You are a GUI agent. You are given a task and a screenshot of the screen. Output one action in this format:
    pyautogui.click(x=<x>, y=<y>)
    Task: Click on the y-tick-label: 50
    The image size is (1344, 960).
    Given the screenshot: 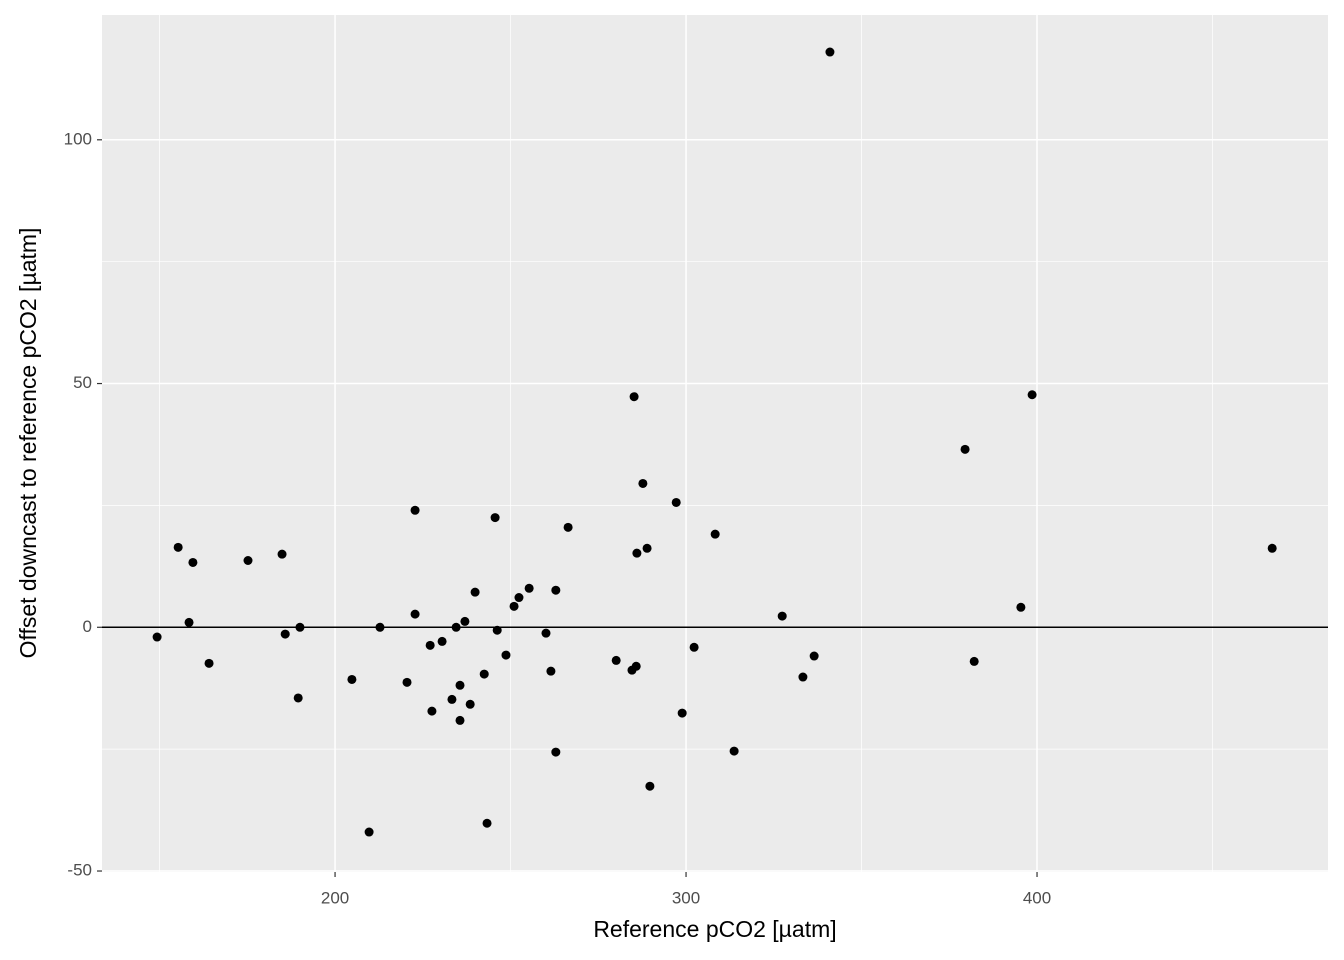 What is the action you would take?
    pyautogui.click(x=82, y=382)
    